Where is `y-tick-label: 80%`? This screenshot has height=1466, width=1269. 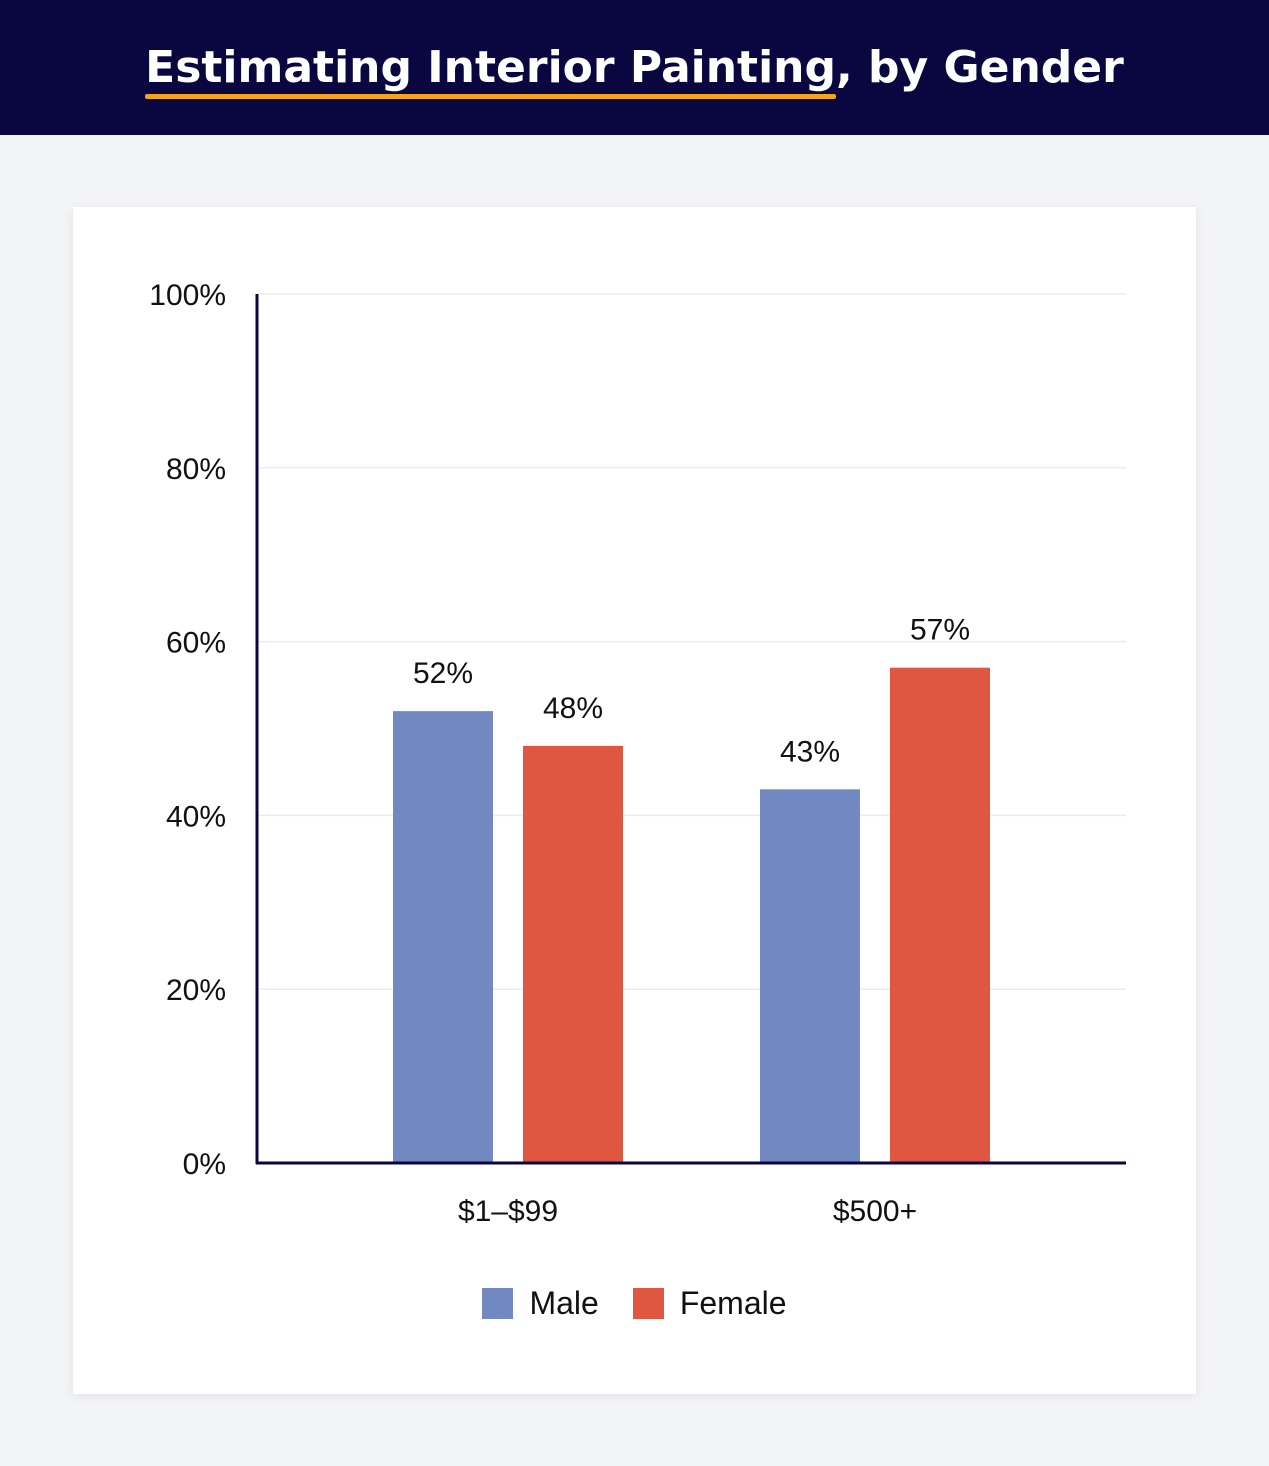 y-tick-label: 80% is located at coordinates (196, 469).